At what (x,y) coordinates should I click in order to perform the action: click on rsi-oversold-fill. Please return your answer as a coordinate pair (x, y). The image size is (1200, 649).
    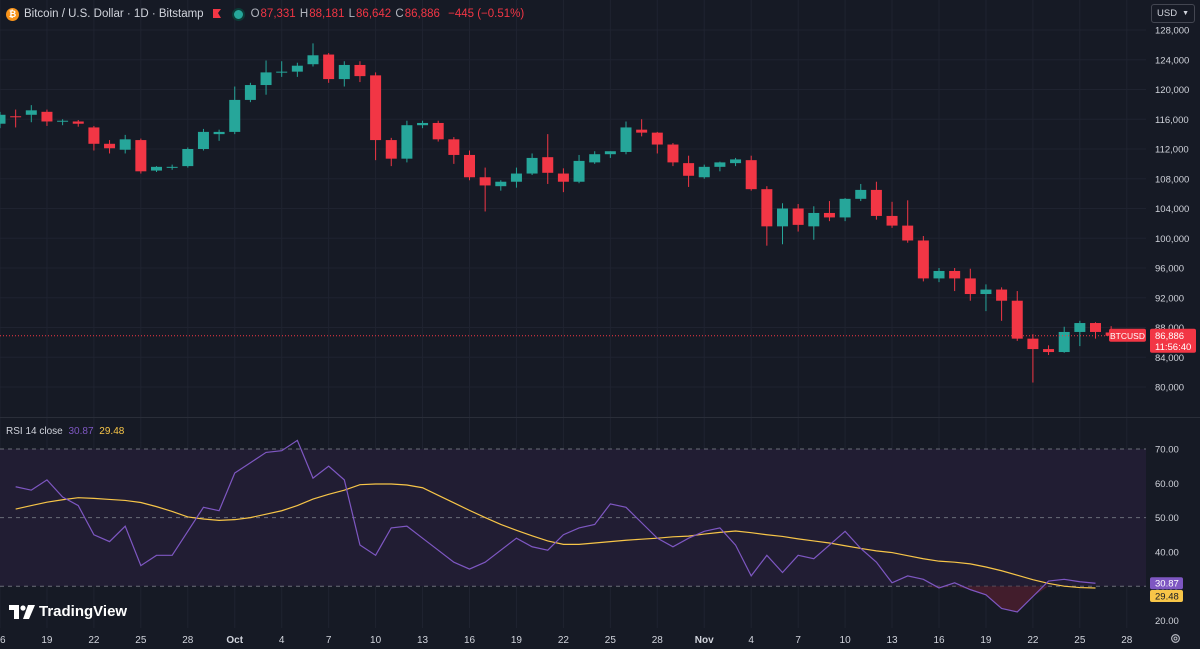
    Looking at the image, I should click on (986, 599).